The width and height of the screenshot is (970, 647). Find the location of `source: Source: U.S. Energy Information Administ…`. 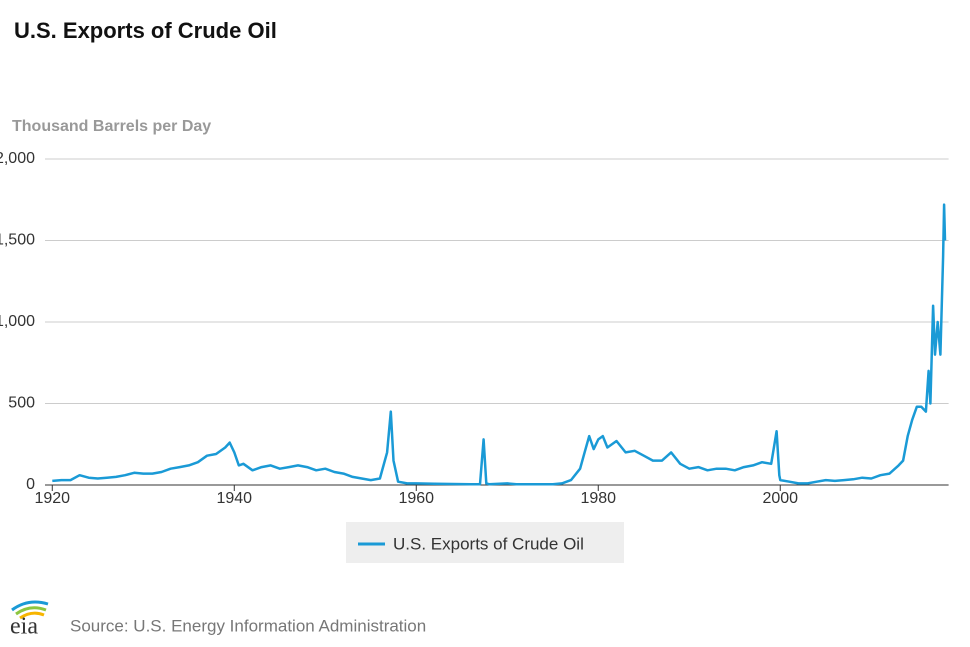

source: Source: U.S. Energy Information Administ… is located at coordinates (248, 625).